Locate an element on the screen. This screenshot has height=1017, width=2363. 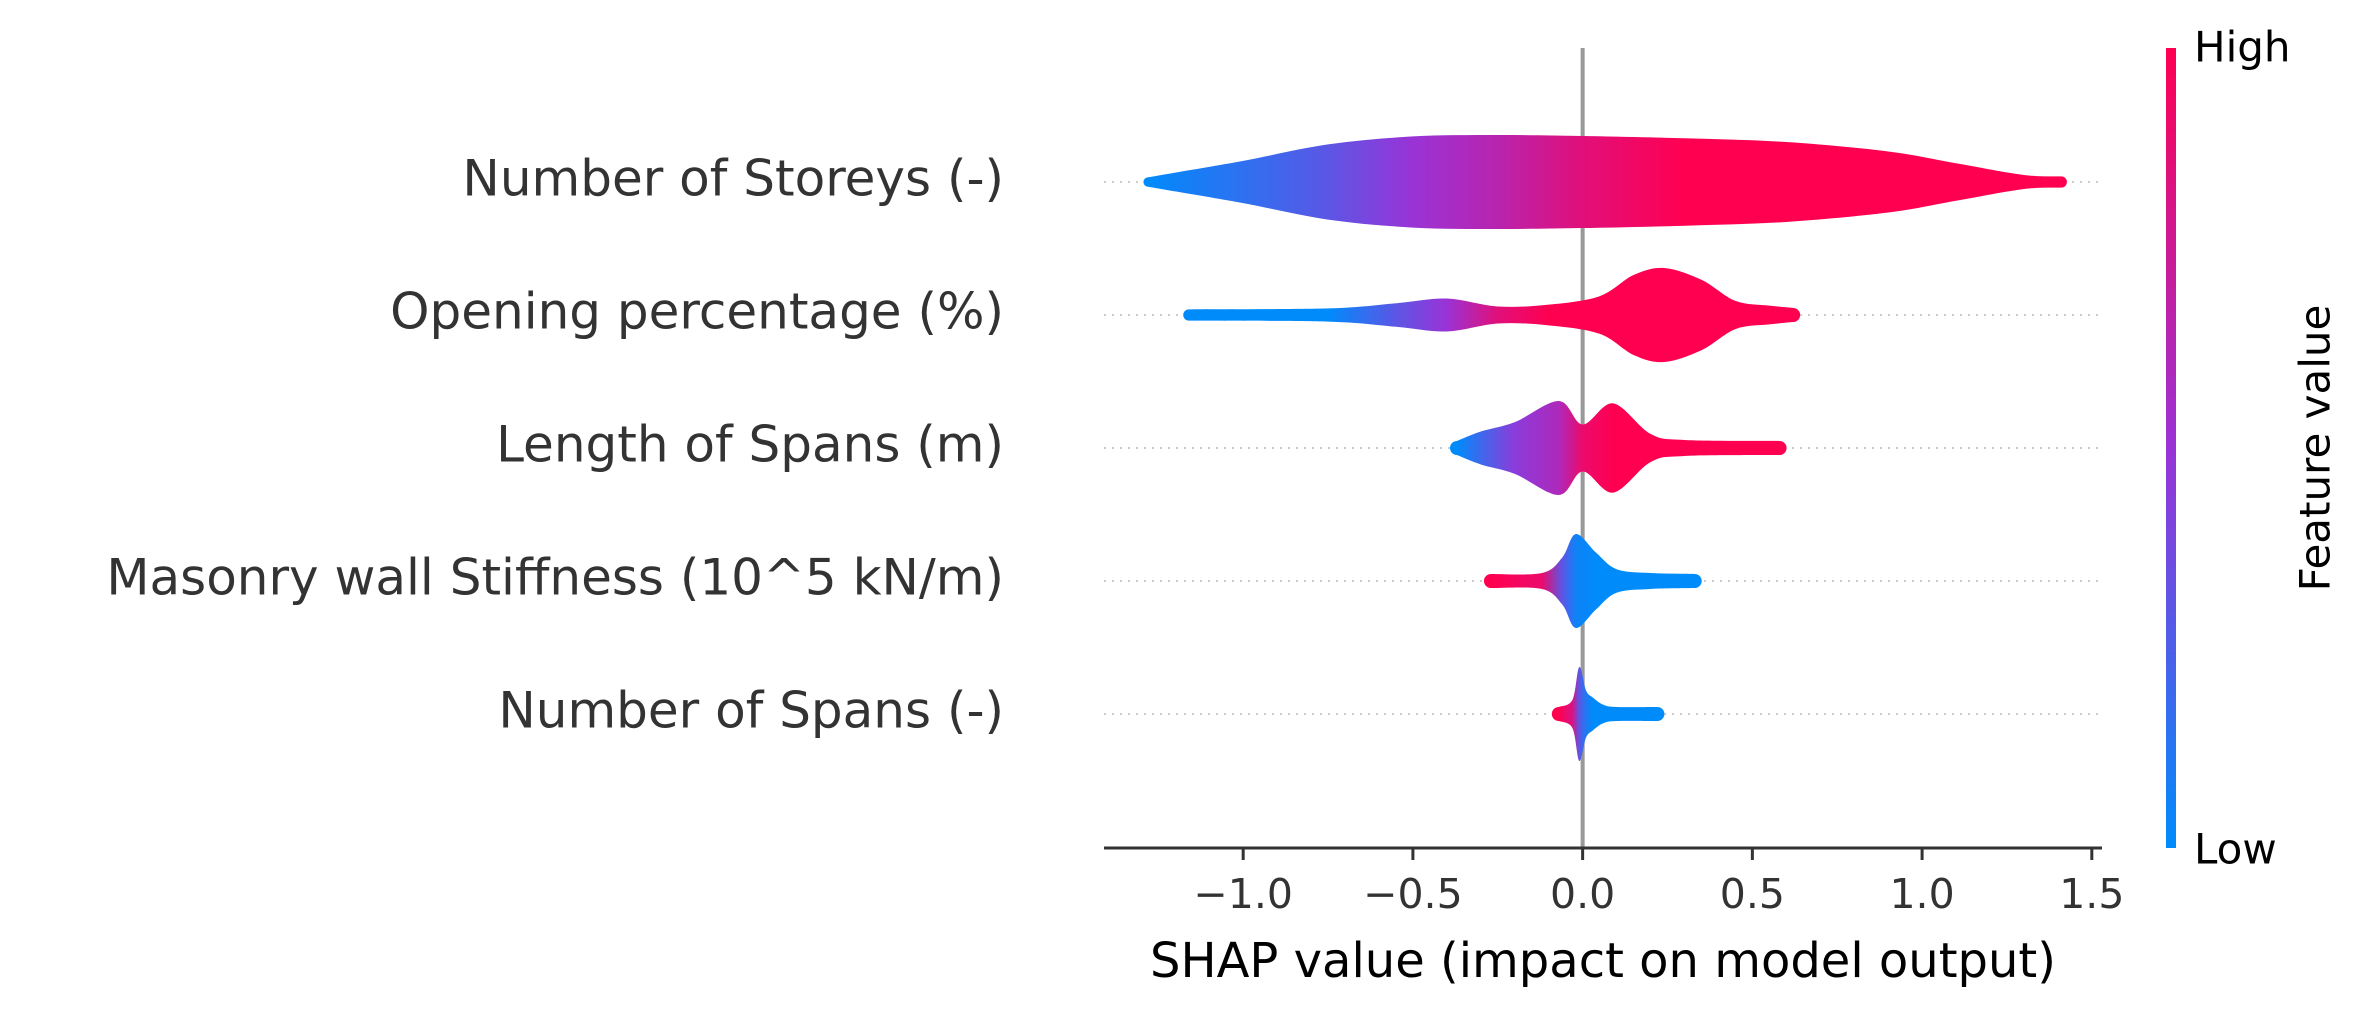
x-tick-label: 0.5 is located at coordinates (1752, 894).